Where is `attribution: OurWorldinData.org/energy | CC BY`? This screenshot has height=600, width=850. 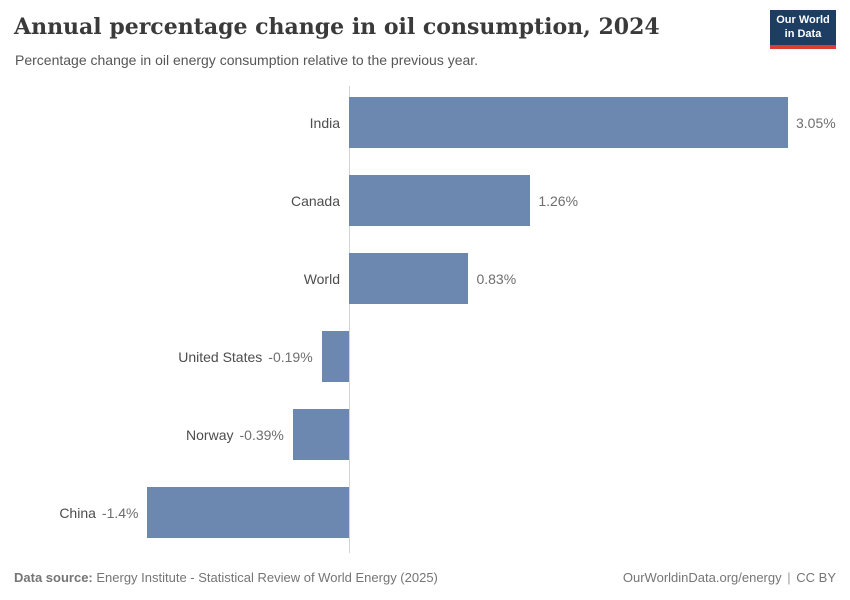
attribution: OurWorldinData.org/energy | CC BY is located at coordinates (729, 577).